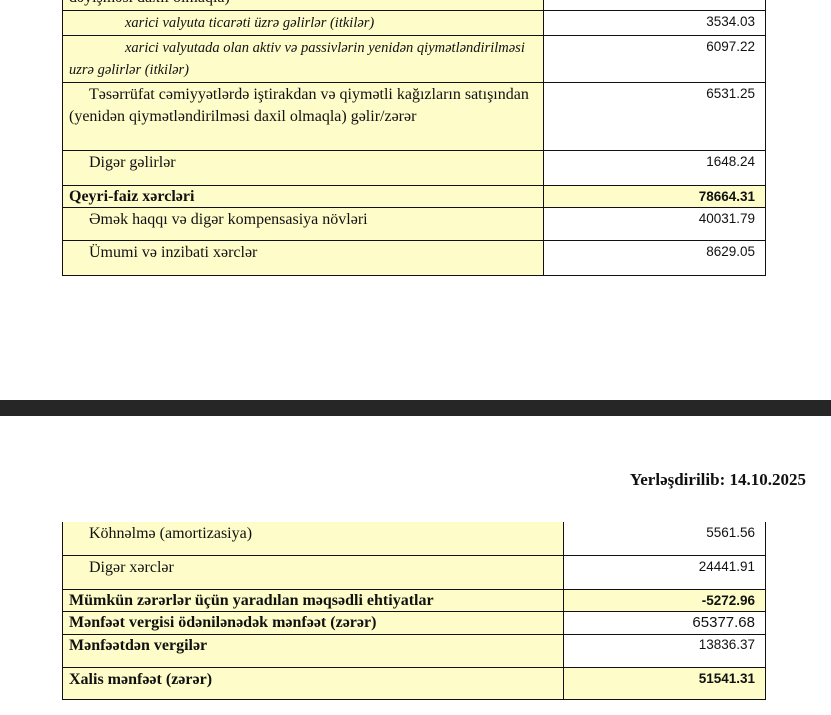 The image size is (831, 715). I want to click on table-row: Digər xərclər 24441.91, so click(414, 572).